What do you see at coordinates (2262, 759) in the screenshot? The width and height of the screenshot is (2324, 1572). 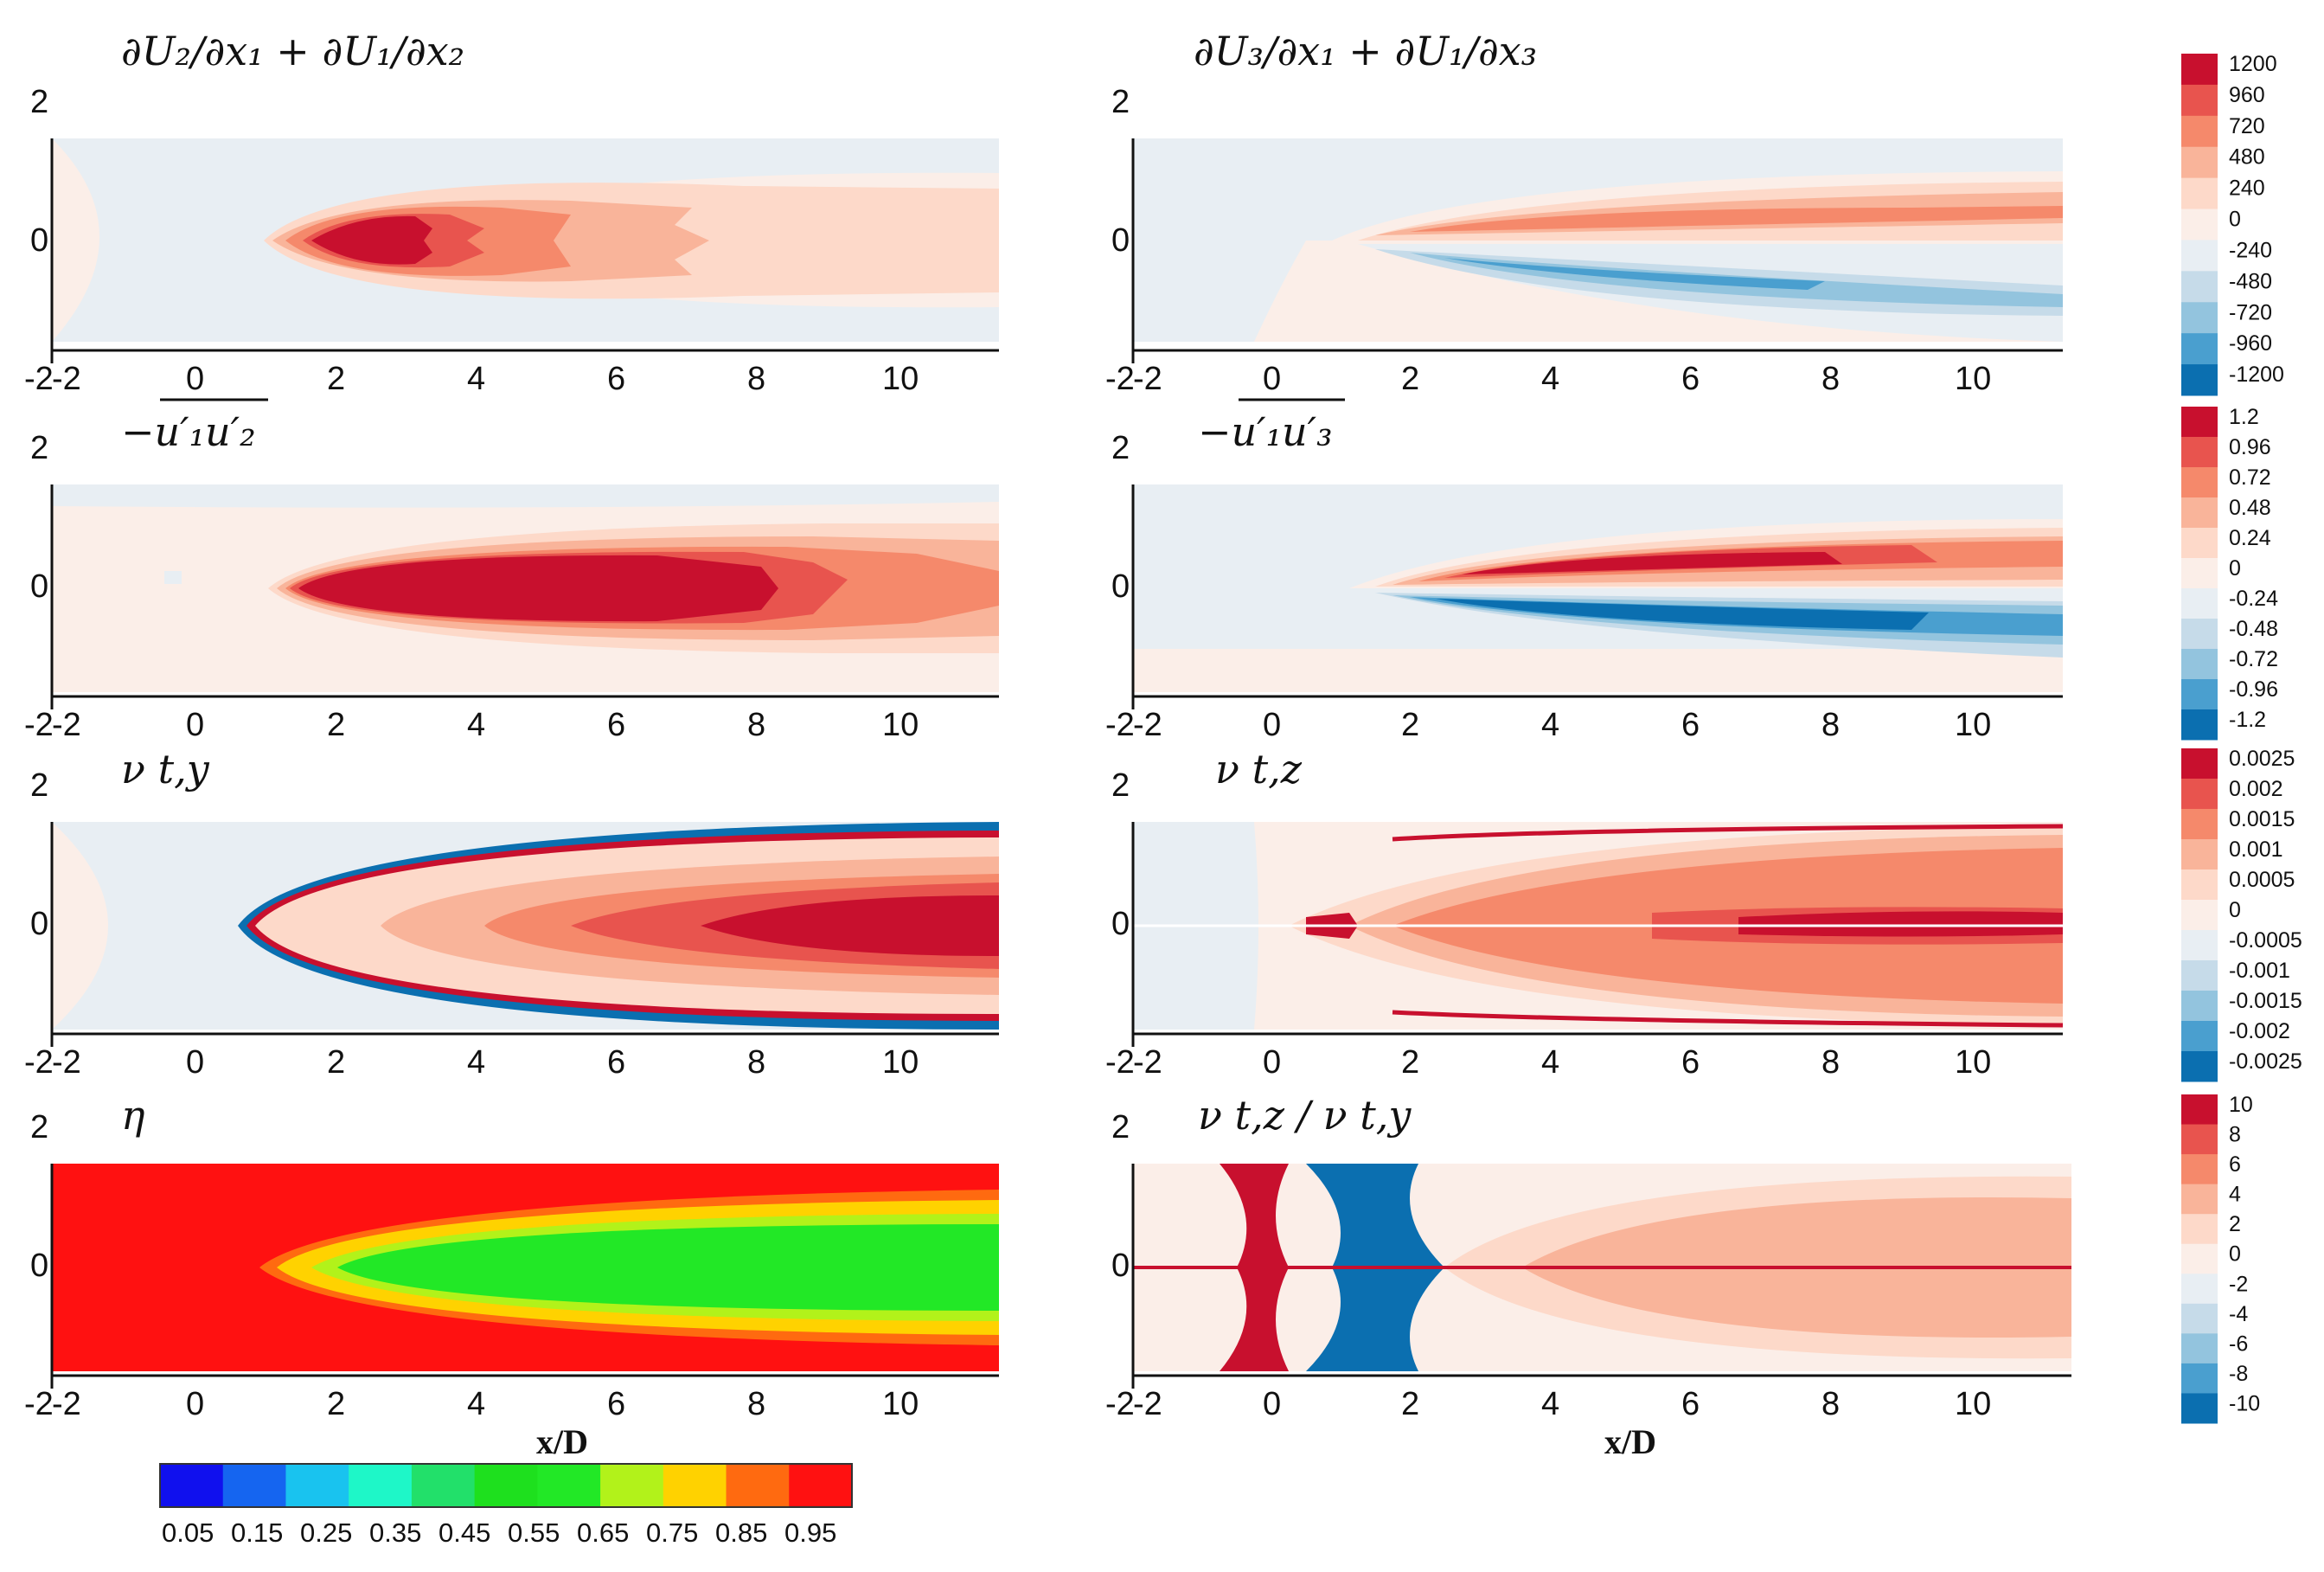 I see `colorbar-tick-label: 0.0025` at bounding box center [2262, 759].